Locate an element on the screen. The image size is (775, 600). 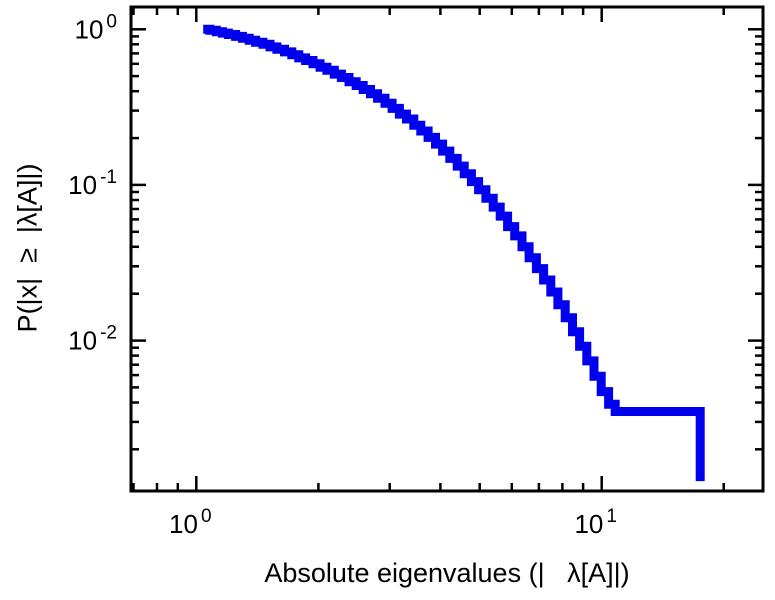
x-axis-label: Absolute eigenvalues (| λ[A]|) is located at coordinates (447, 573).